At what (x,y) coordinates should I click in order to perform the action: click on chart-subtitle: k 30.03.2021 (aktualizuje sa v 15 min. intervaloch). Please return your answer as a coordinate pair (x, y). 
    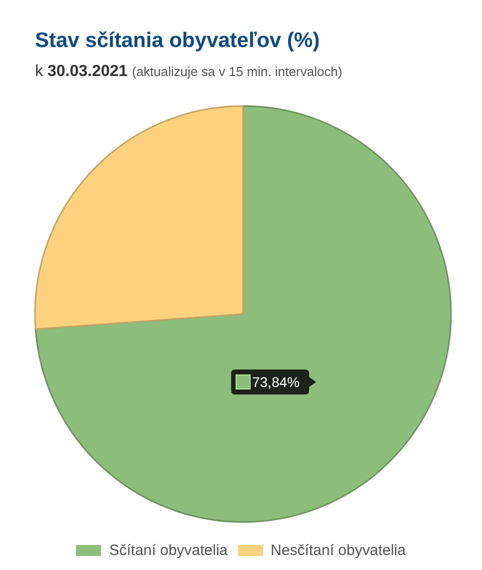
    Looking at the image, I should click on (188, 71).